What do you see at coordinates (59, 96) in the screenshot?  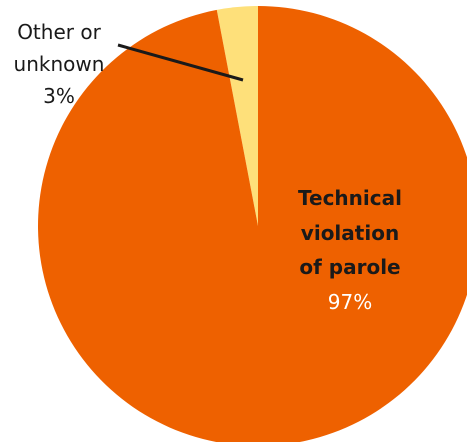 I see `label-other-percent: 3%` at bounding box center [59, 96].